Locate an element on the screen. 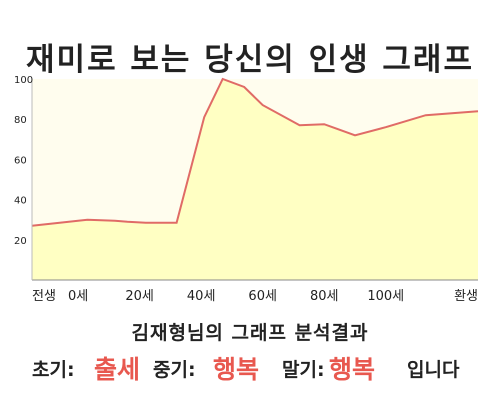  y-tick-label: 60 is located at coordinates (20, 160).